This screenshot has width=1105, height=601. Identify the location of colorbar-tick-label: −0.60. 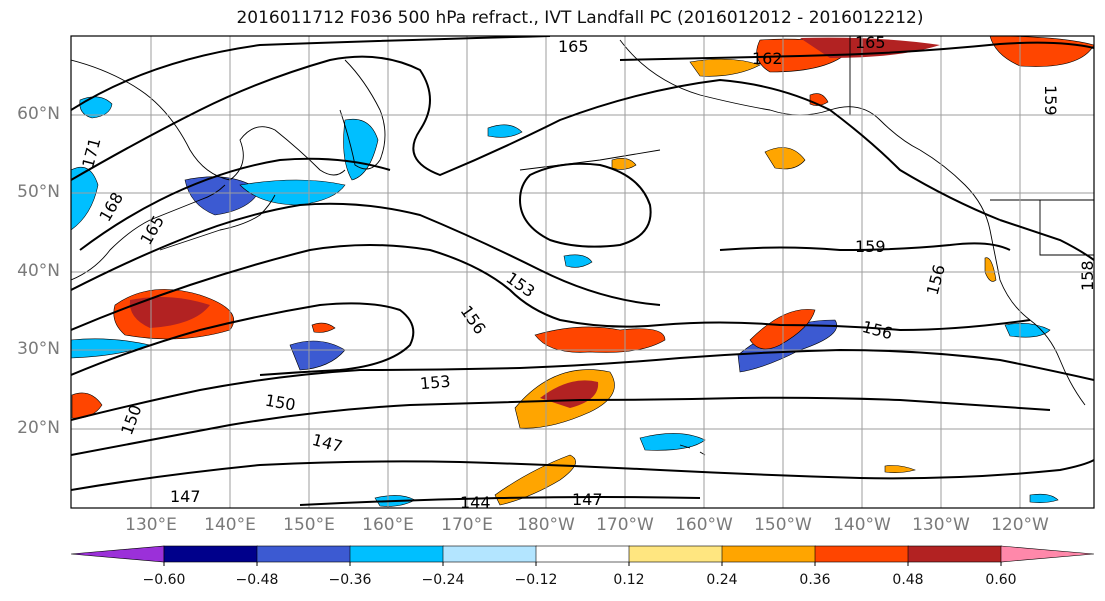
(164, 580).